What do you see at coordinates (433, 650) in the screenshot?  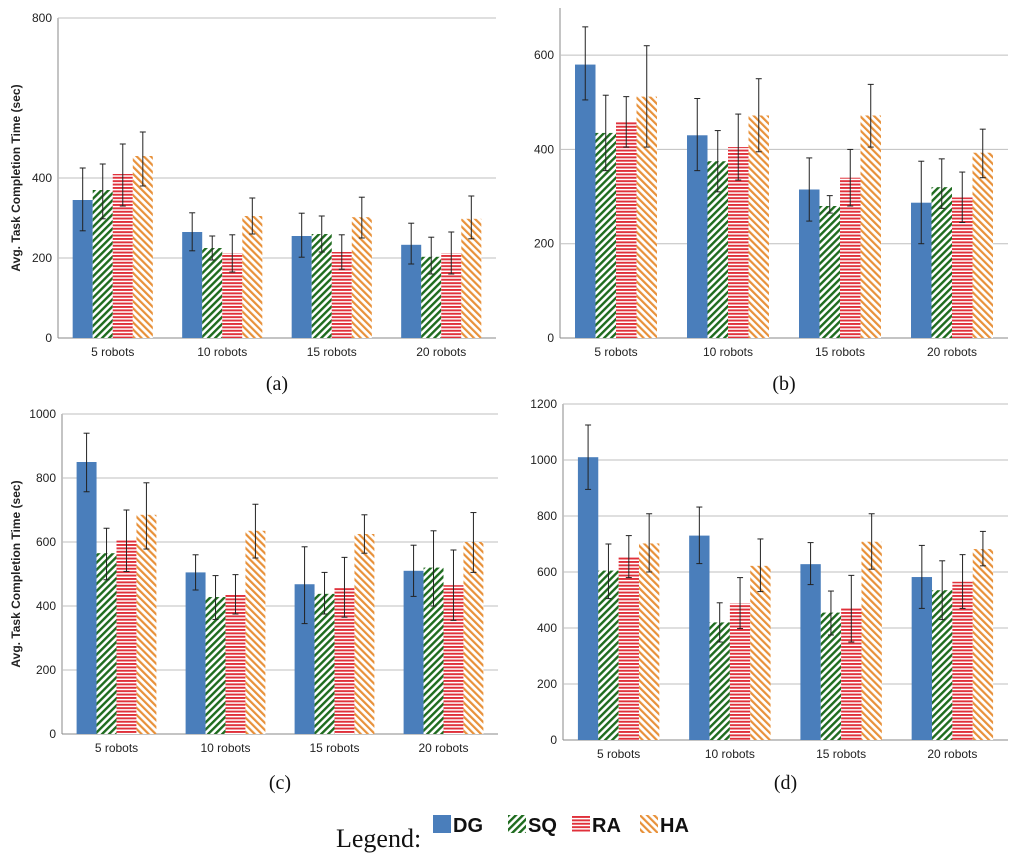 I see `panel-c-bar-sq-20-robots` at bounding box center [433, 650].